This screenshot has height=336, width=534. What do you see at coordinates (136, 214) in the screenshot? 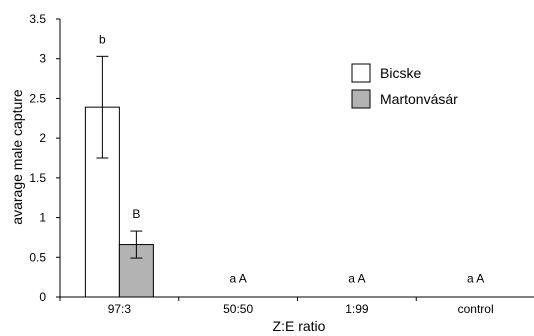
I see `significance-label: B` at bounding box center [136, 214].